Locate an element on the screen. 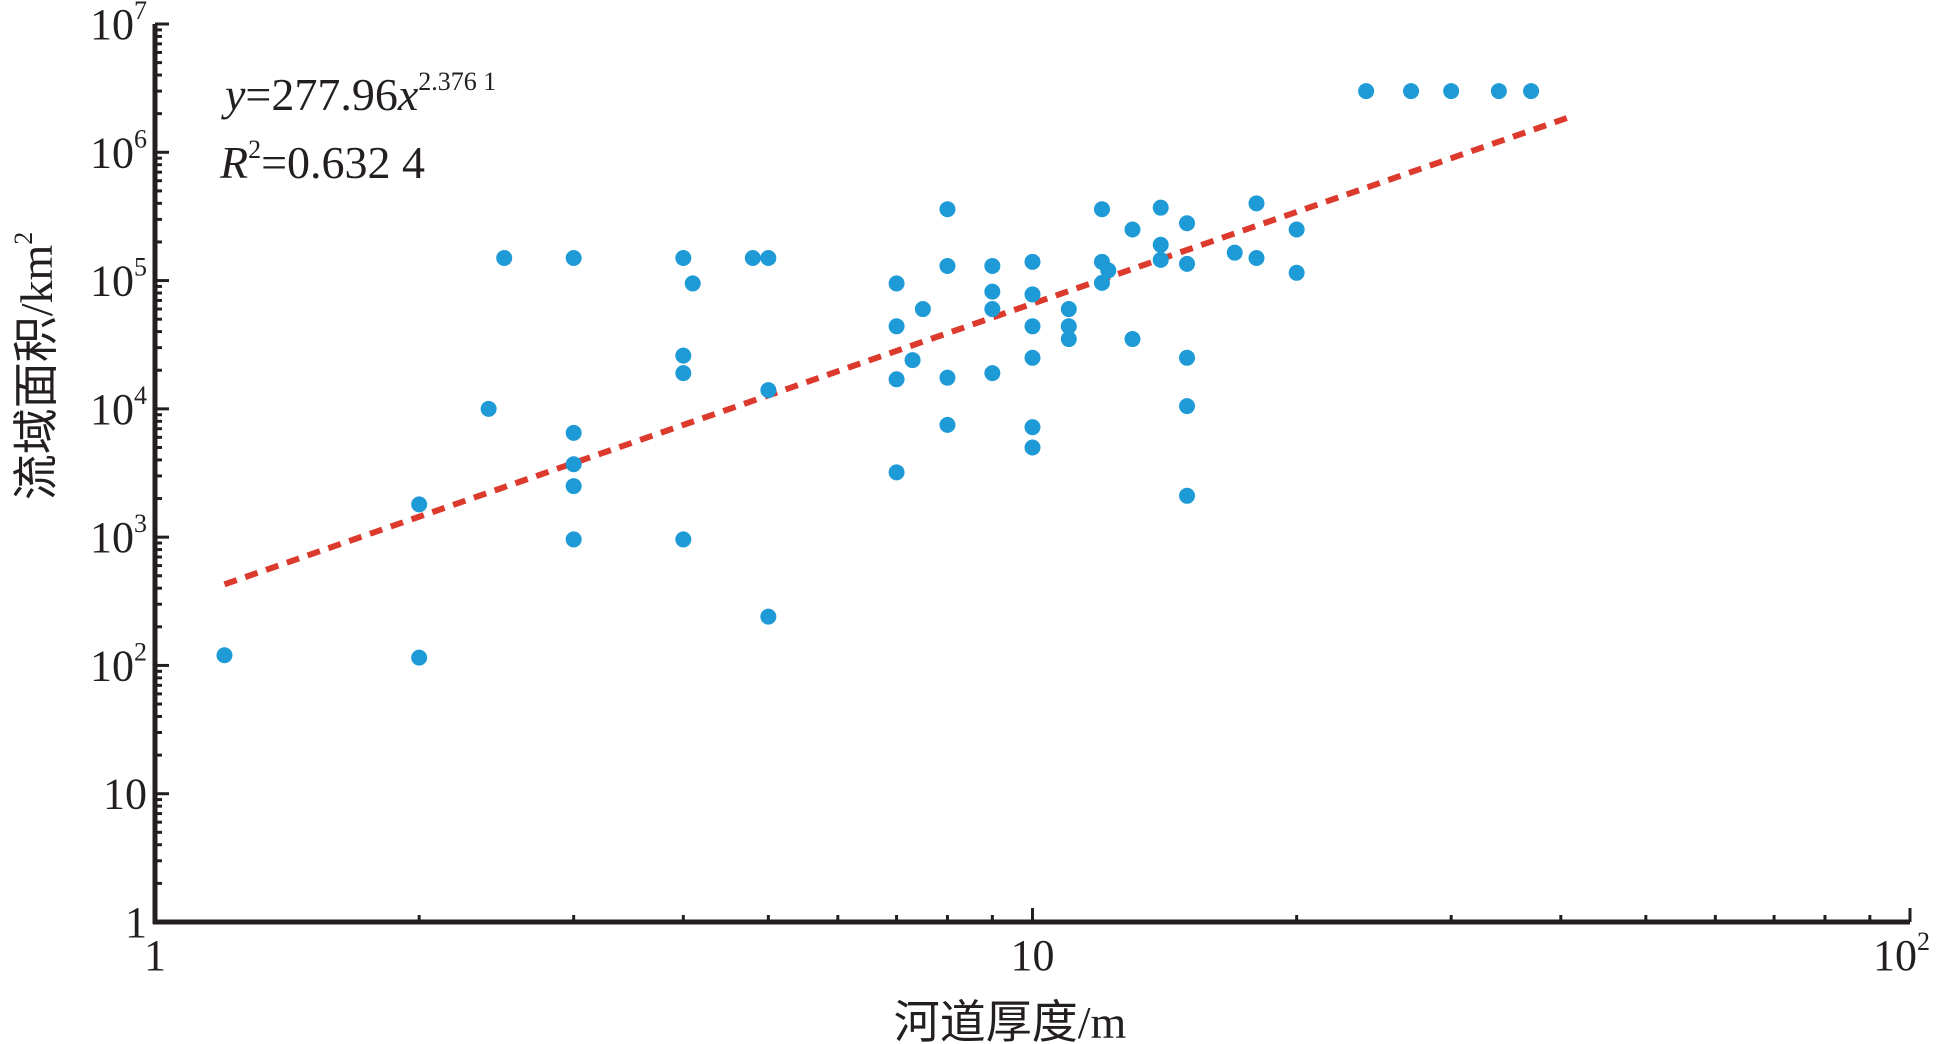 The image size is (1941, 1044). y-tick-label: 10⁶ is located at coordinates (118, 150).